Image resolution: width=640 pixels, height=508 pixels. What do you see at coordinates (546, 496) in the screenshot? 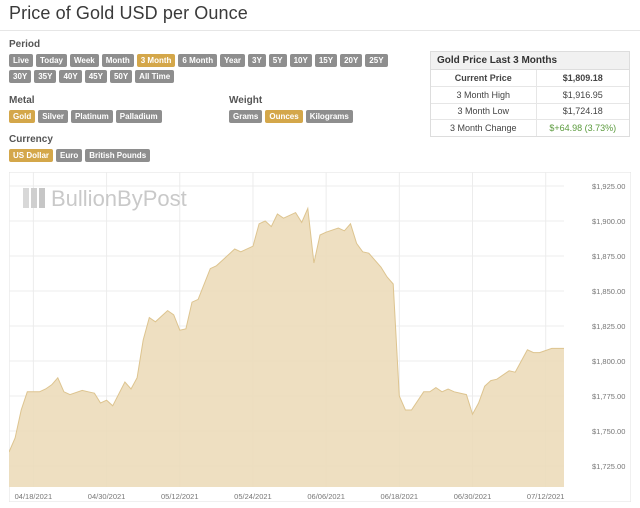
I see `x-tick-label: 07/12/2021` at bounding box center [546, 496].